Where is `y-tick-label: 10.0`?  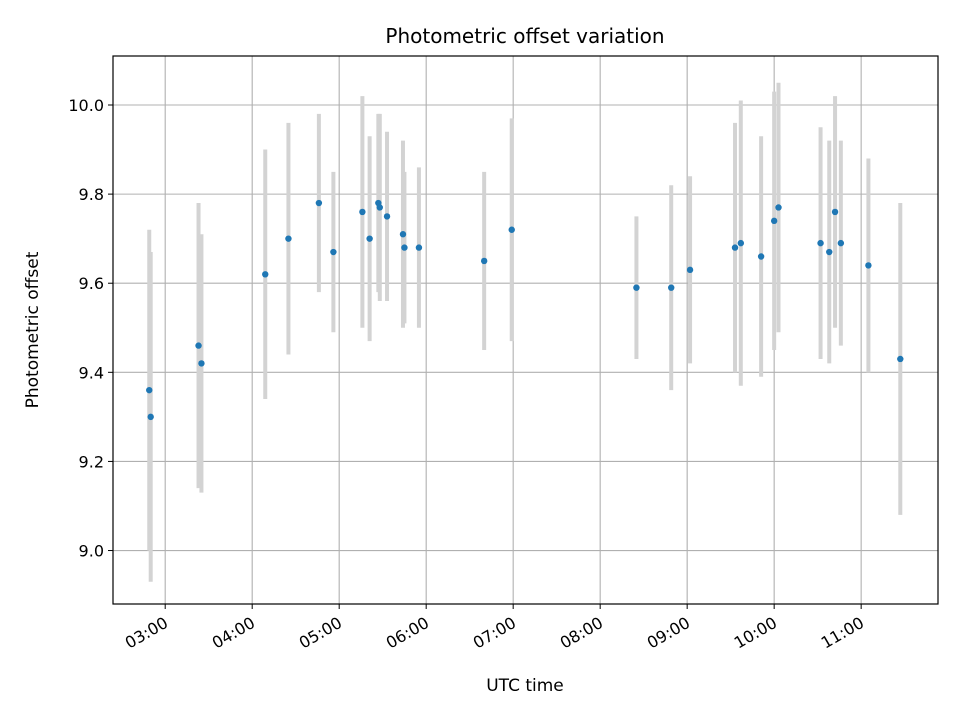
y-tick-label: 10.0 is located at coordinates (86, 105).